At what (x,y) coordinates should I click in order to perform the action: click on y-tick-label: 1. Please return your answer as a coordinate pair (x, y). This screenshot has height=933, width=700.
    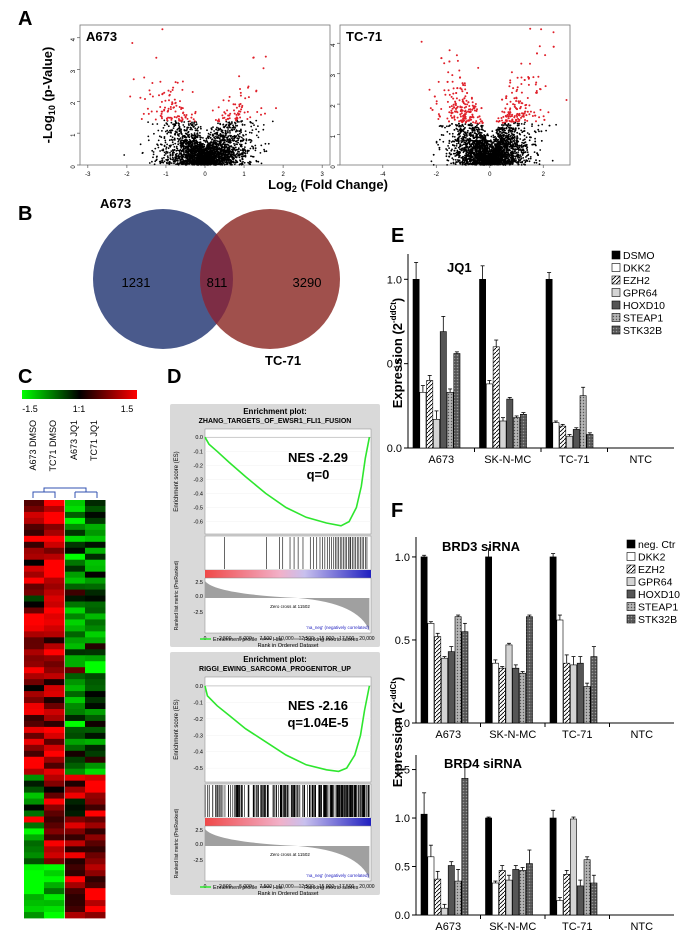
    Looking at the image, I should click on (74, 135).